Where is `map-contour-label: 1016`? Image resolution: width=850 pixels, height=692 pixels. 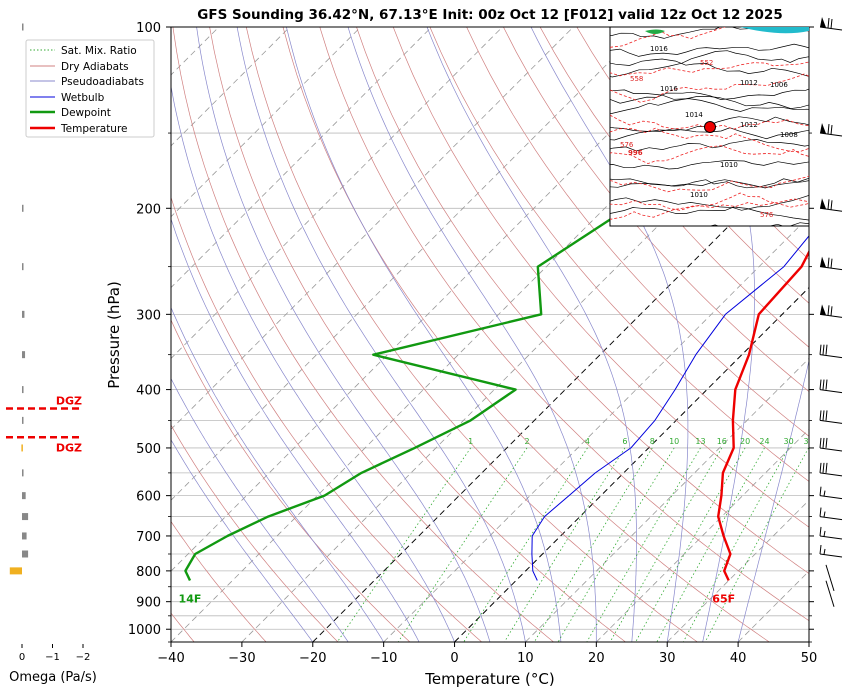 map-contour-label: 1016 is located at coordinates (669, 89).